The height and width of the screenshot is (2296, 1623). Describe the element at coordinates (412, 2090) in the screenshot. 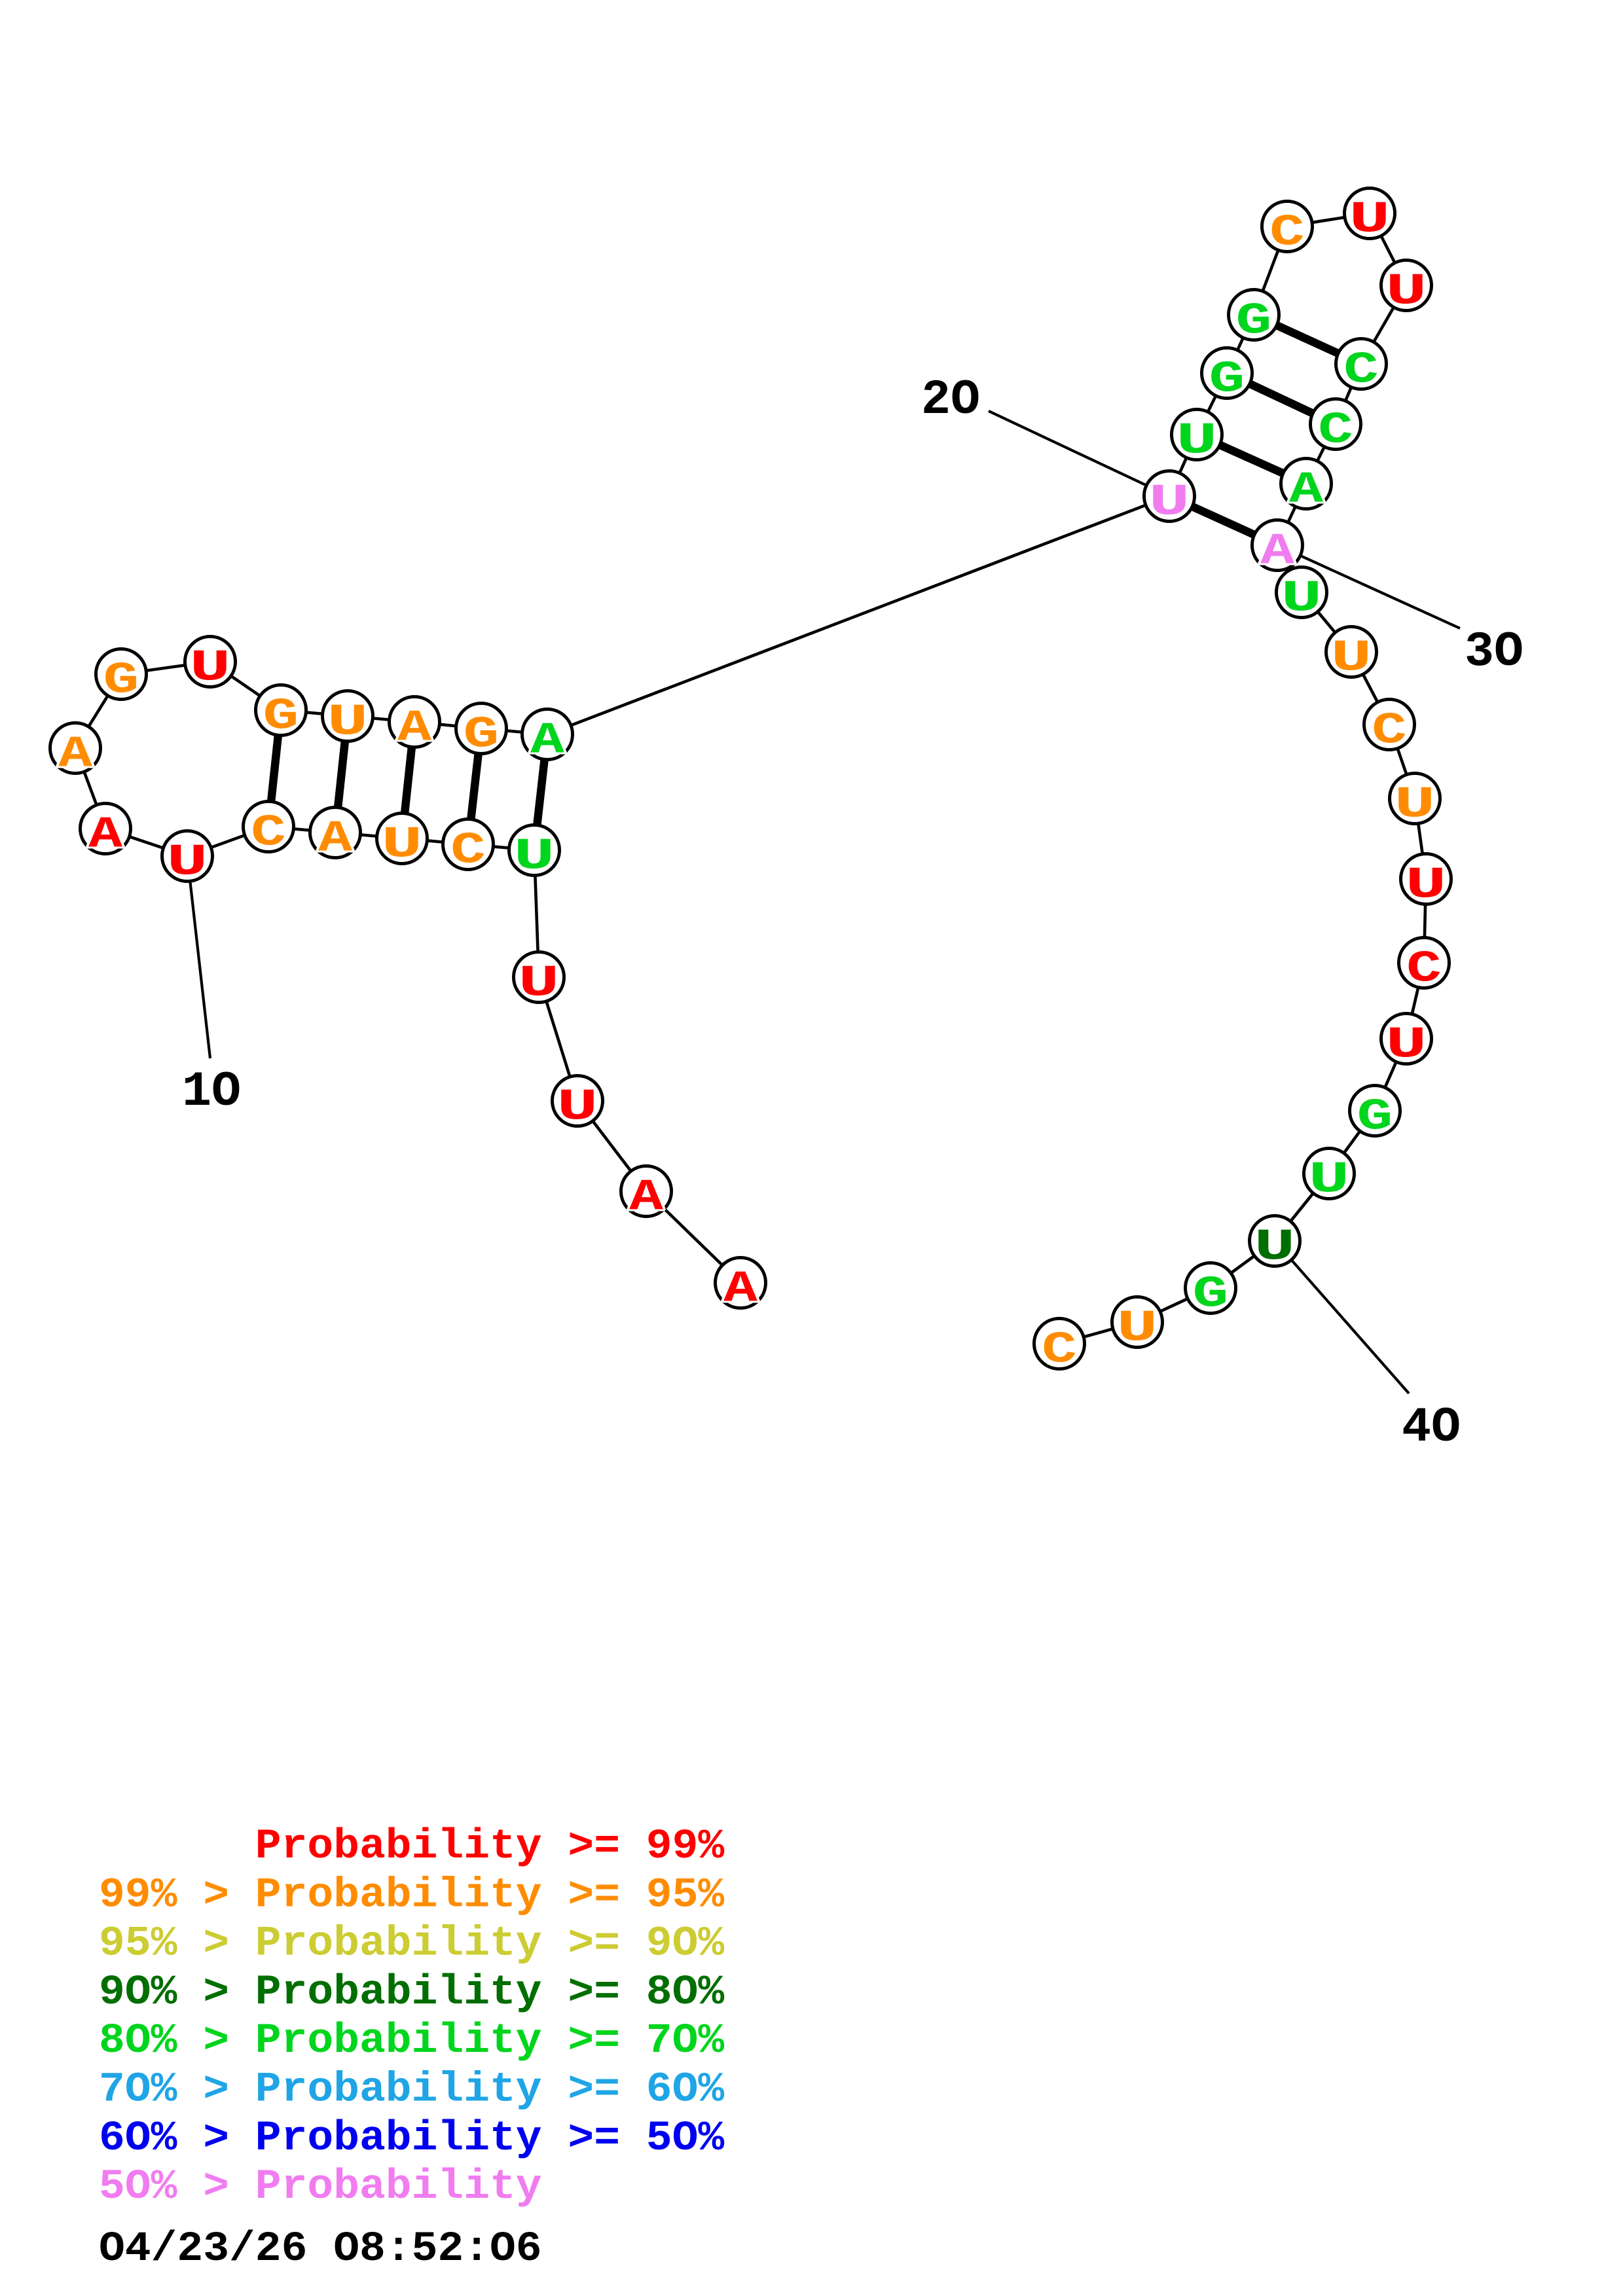

I see `svg-text: 7O% > Probability >= 6O%` at that location.